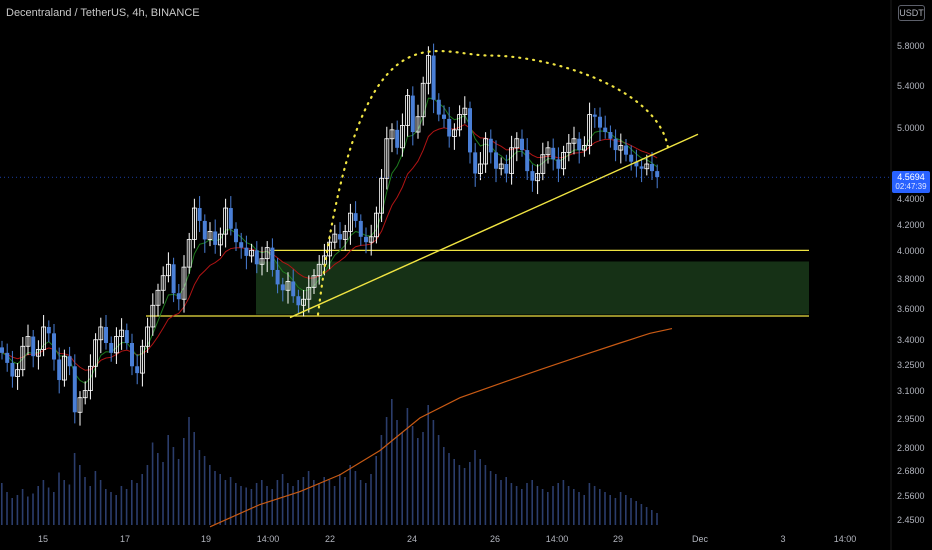  I want to click on currency-button: USDT, so click(911, 13).